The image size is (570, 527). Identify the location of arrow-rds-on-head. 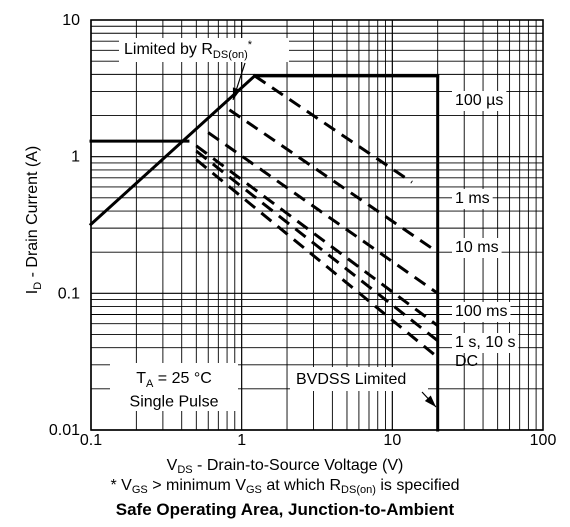
(236, 93).